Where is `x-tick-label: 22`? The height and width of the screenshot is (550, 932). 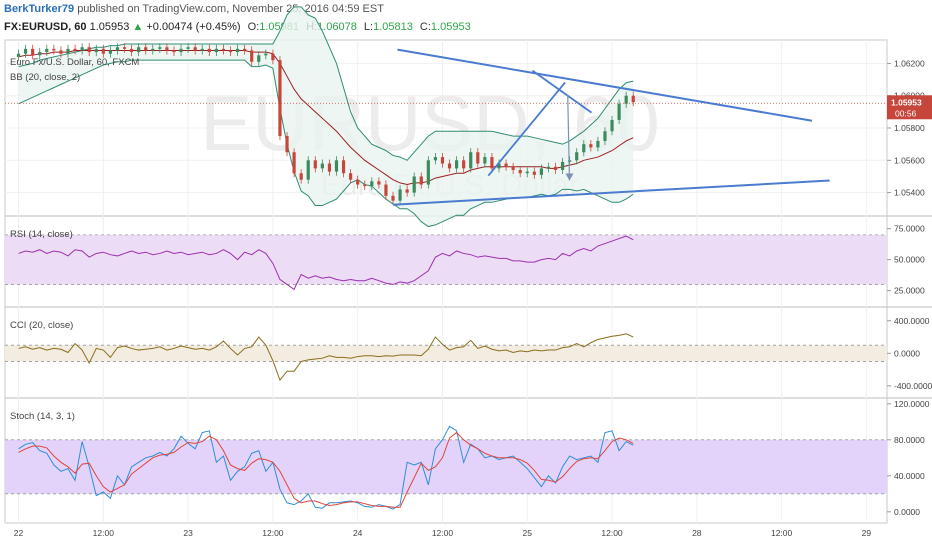
x-tick-label: 22 is located at coordinates (19, 533).